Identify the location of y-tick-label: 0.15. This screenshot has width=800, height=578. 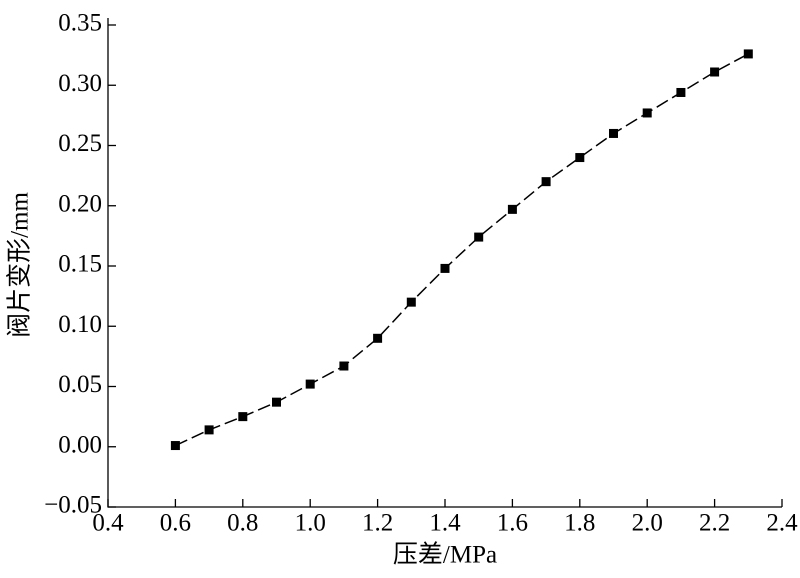
(80, 264).